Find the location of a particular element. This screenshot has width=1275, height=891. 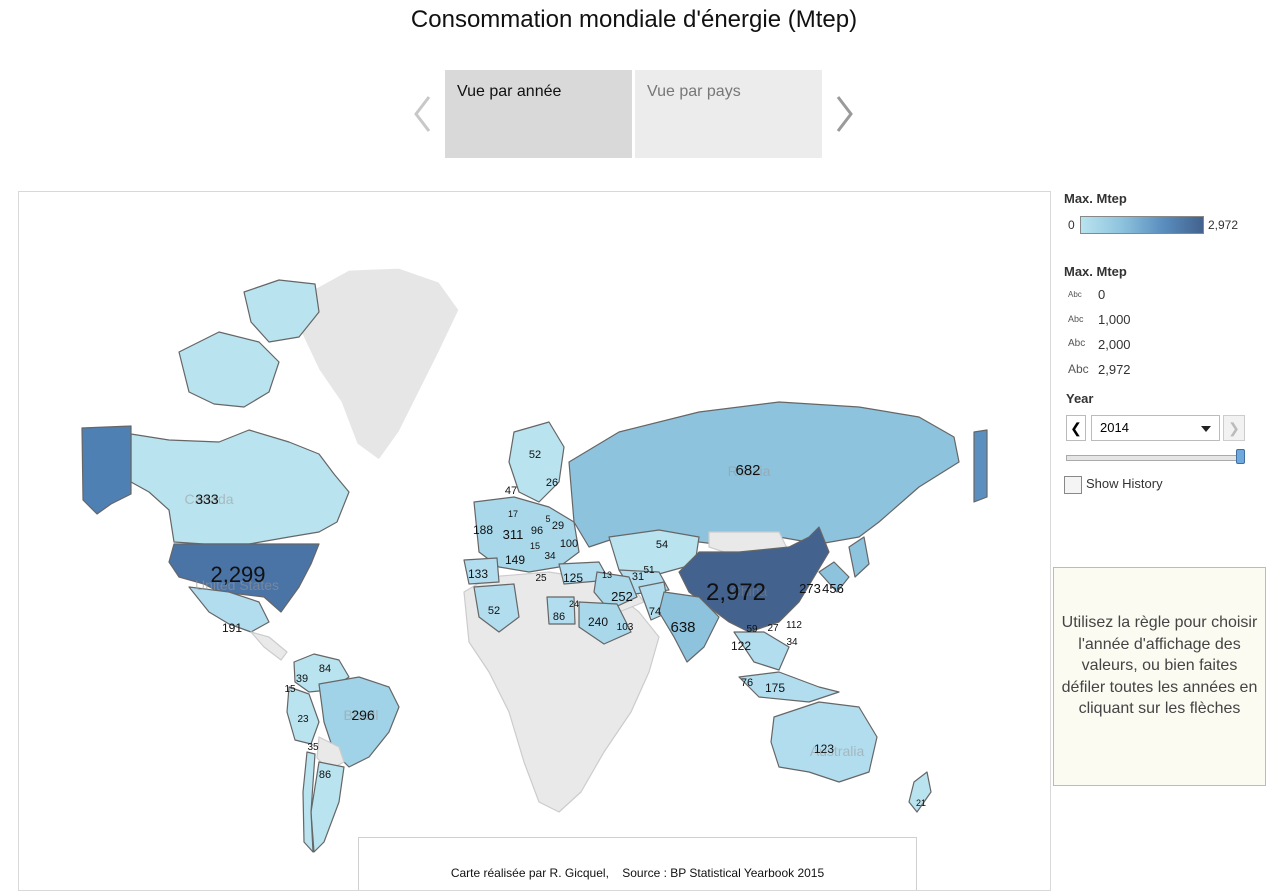

story-next-button is located at coordinates (844, 114).